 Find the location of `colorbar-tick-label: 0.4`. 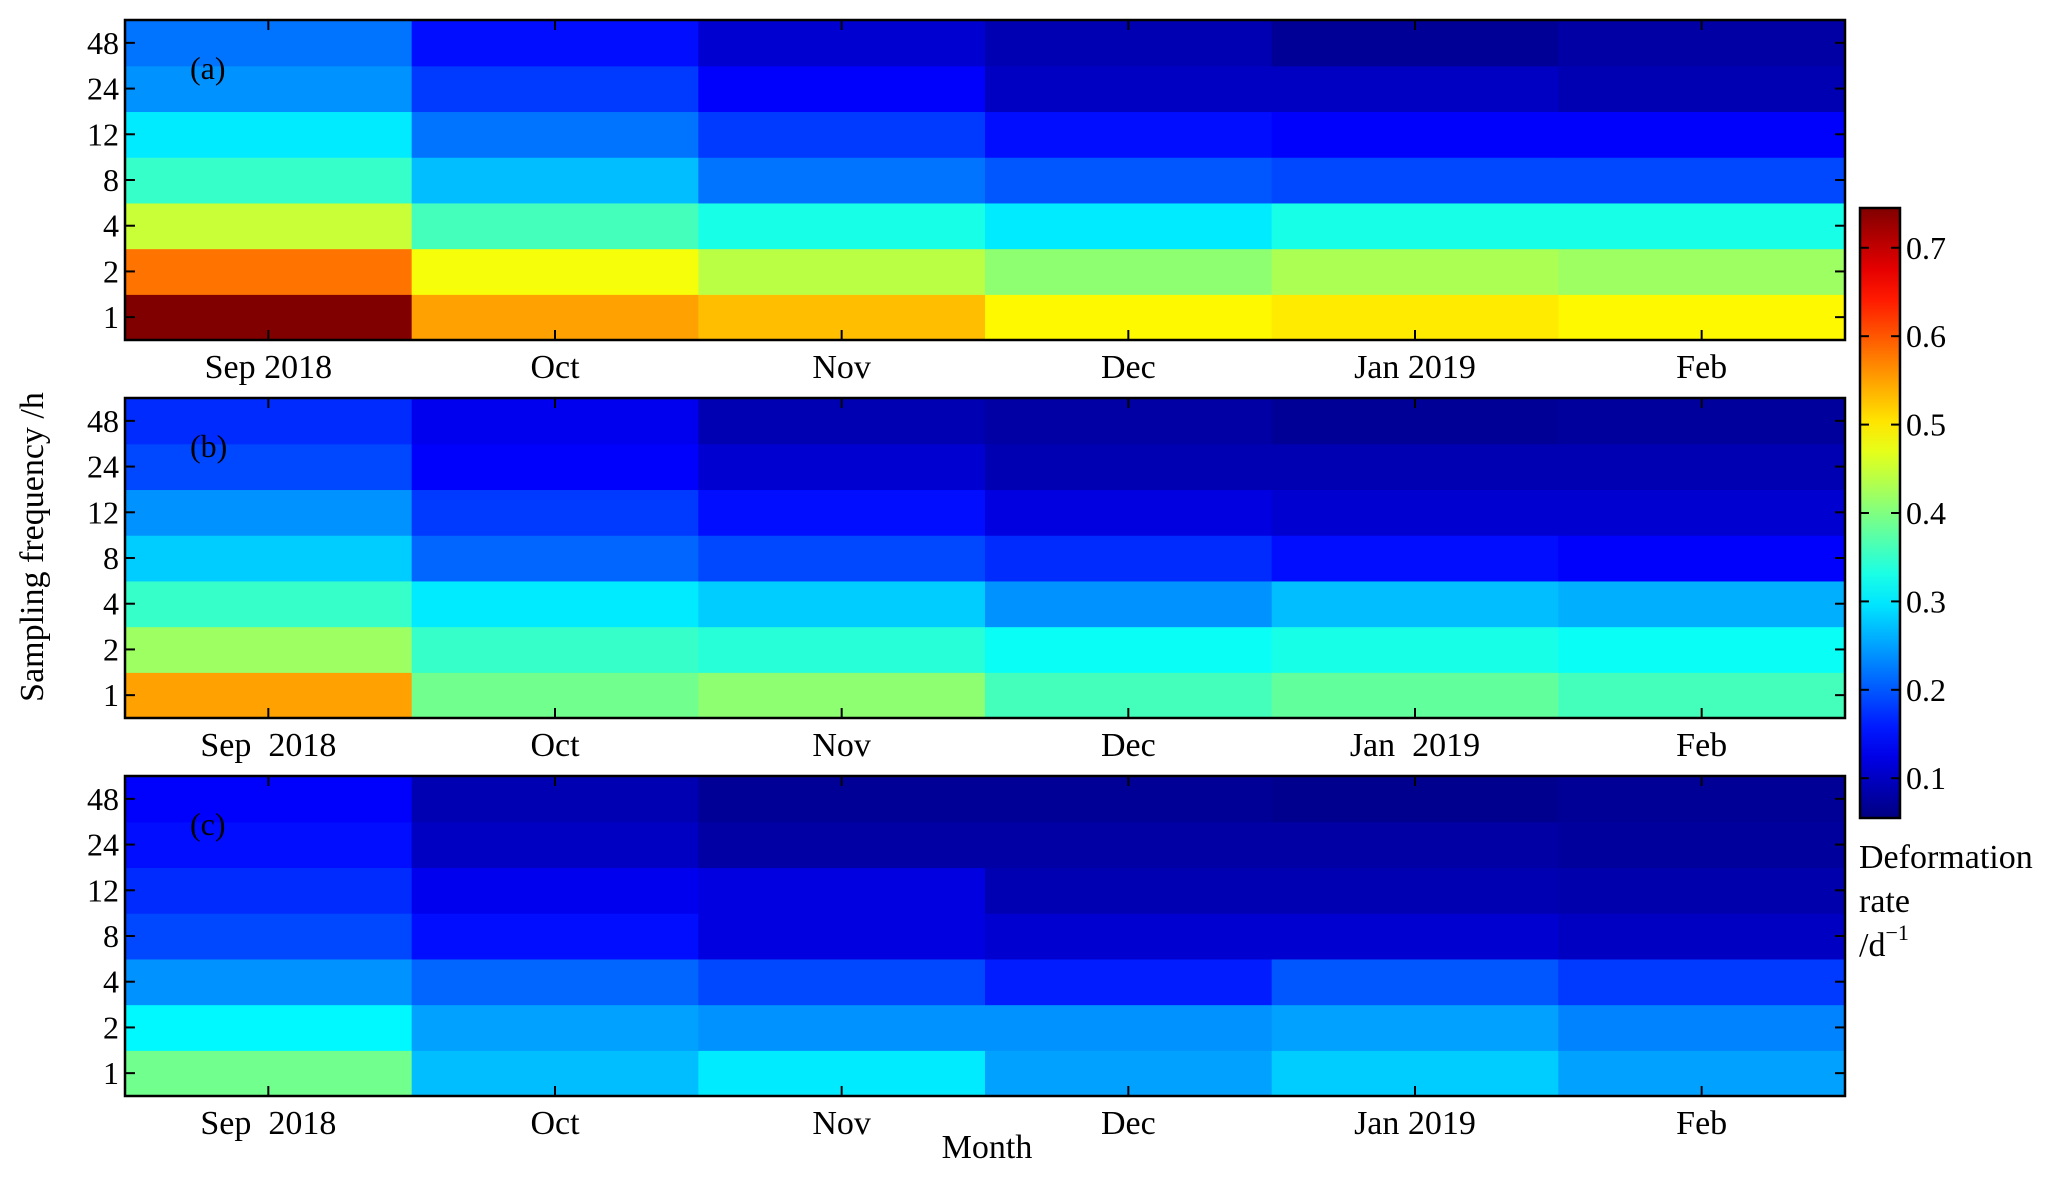

colorbar-tick-label: 0.4 is located at coordinates (1926, 513).